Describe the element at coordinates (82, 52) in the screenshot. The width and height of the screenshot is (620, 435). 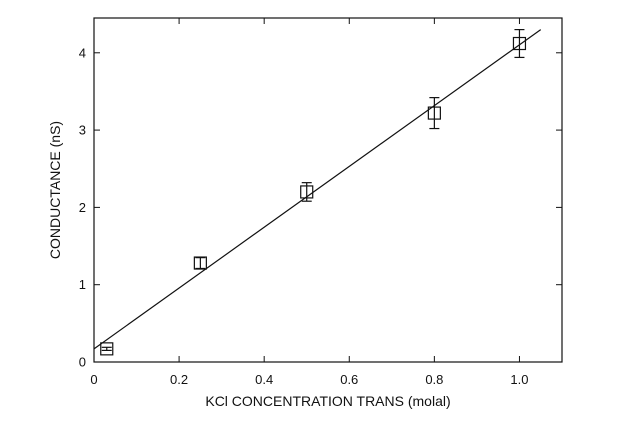
I see `y-tick-label: 4` at that location.